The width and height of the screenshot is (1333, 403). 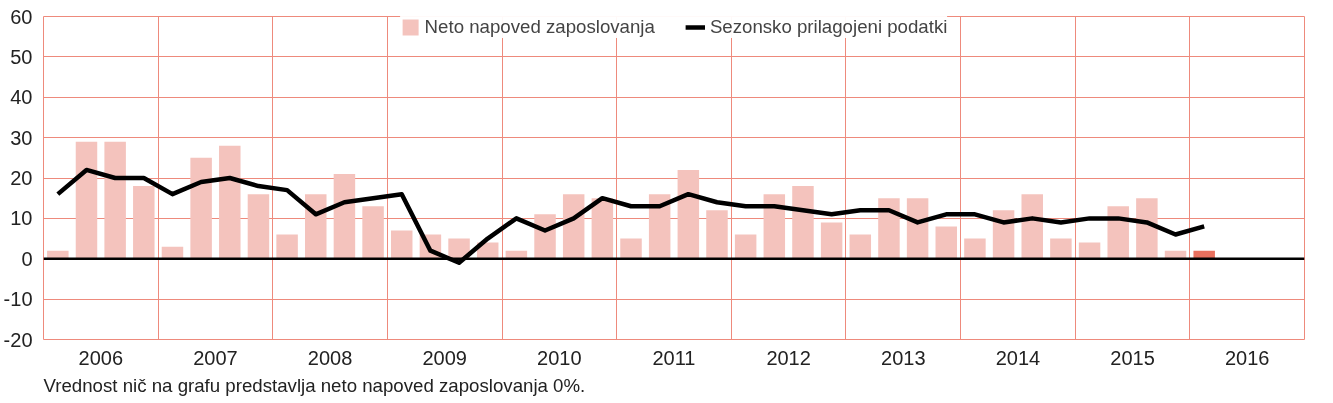 What do you see at coordinates (1018, 357) in the screenshot?
I see `x-tick-label: 2014` at bounding box center [1018, 357].